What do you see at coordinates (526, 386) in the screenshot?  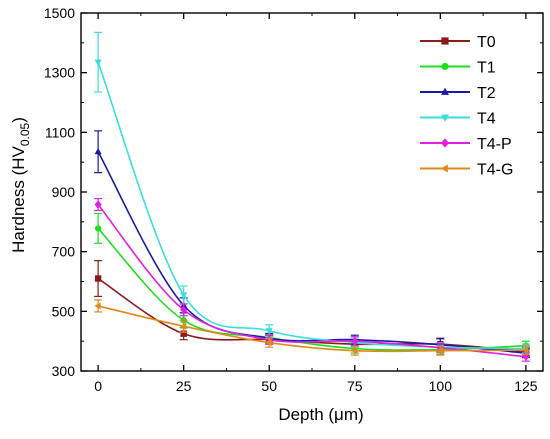 I see `x-tick-label: 125` at bounding box center [526, 386].